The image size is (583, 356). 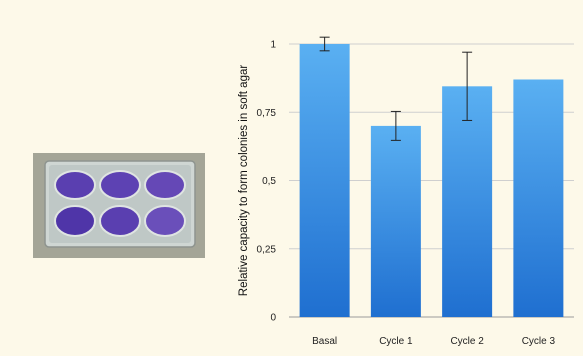 I want to click on y-tick-labels: 0 0,25 0,5 0,75 1, so click(x=267, y=182).